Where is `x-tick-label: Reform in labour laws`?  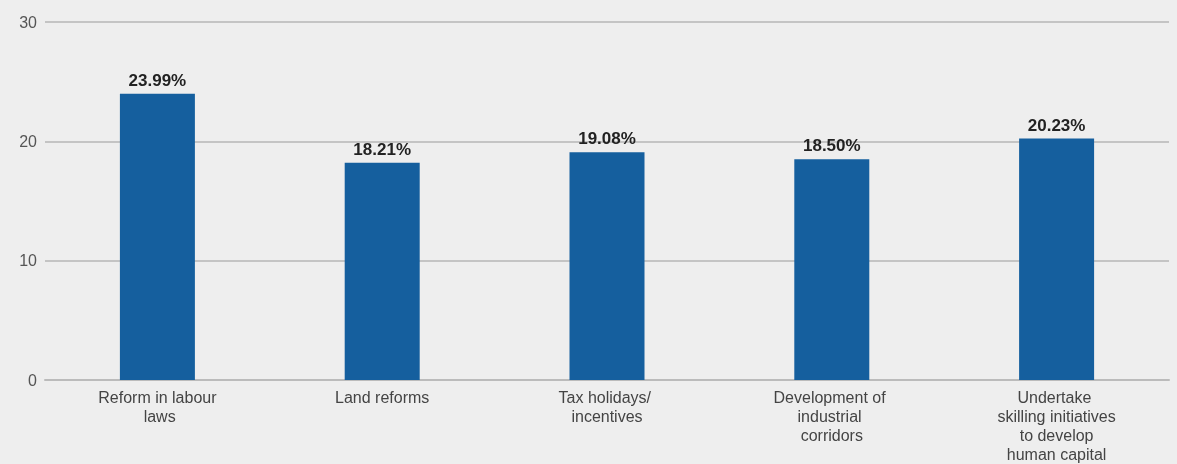 x-tick-label: Reform in labour laws is located at coordinates (158, 407).